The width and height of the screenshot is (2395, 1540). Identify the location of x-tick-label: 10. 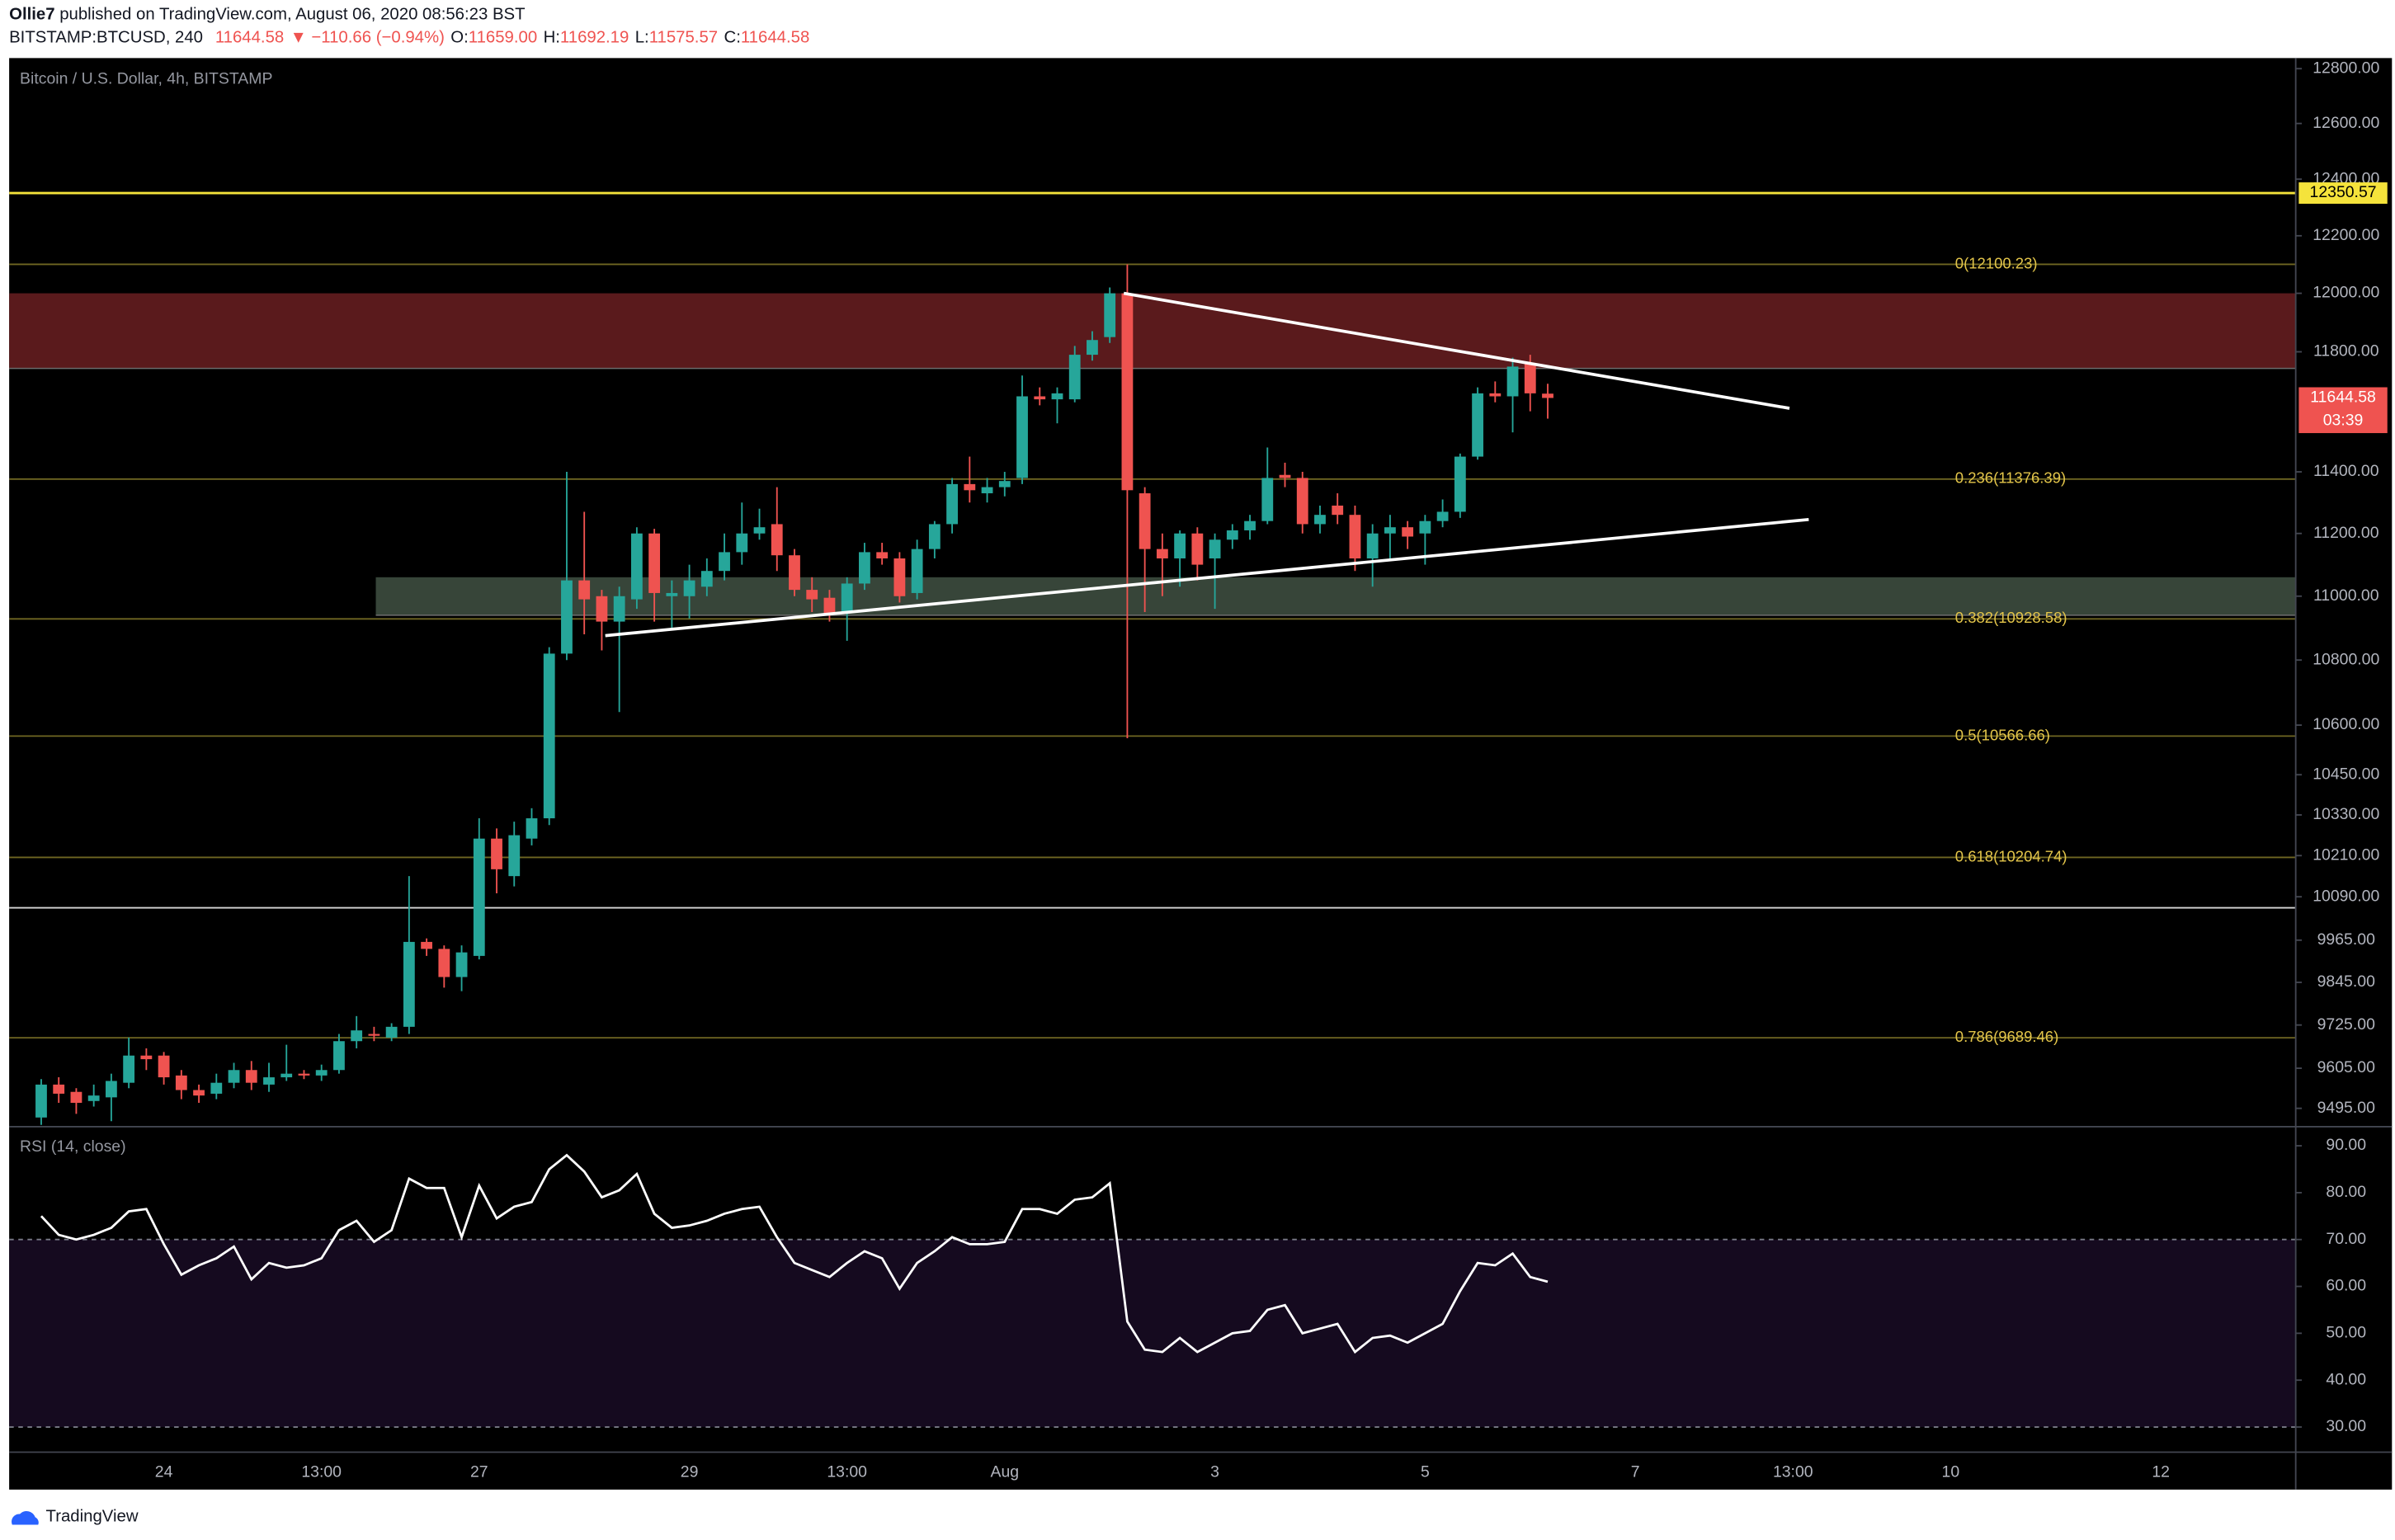
(1951, 1472).